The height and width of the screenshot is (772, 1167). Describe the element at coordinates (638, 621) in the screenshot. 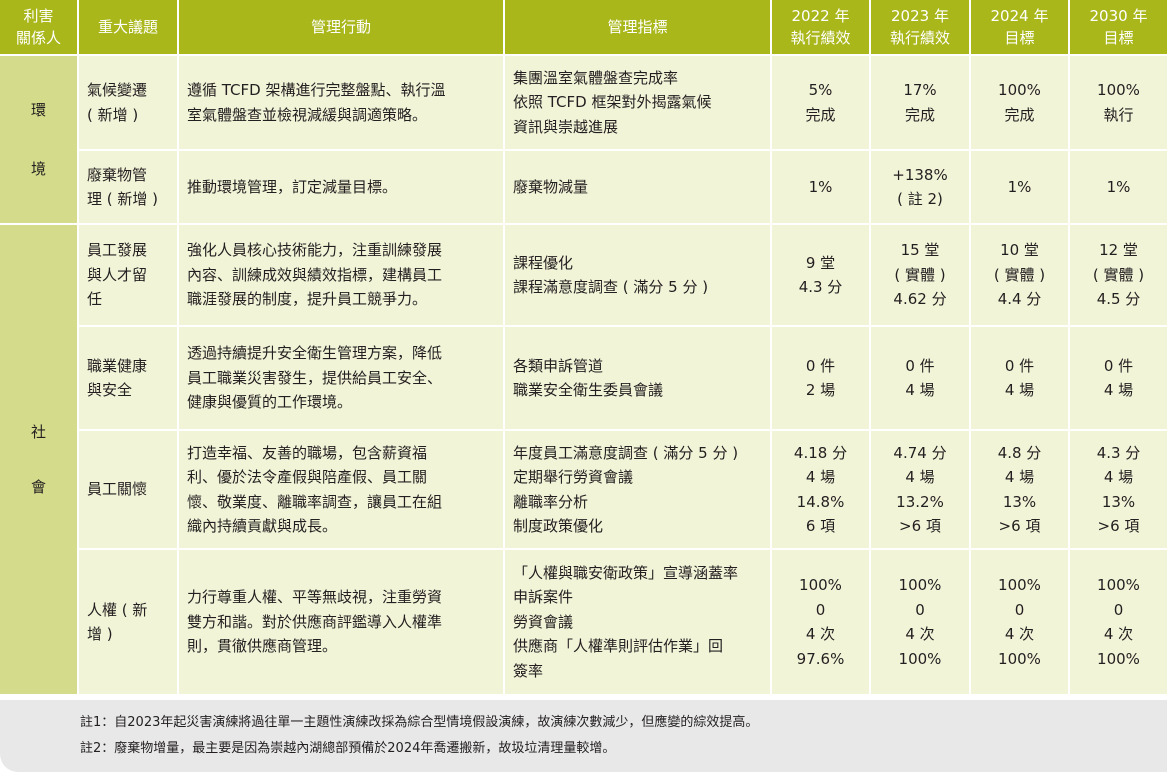

I see `indicator-cell: 「人權與職安衛政策」宣導涵蓋率 申訴案件 勞資會議 供應商「人權準則評估作業」回 簽率` at that location.